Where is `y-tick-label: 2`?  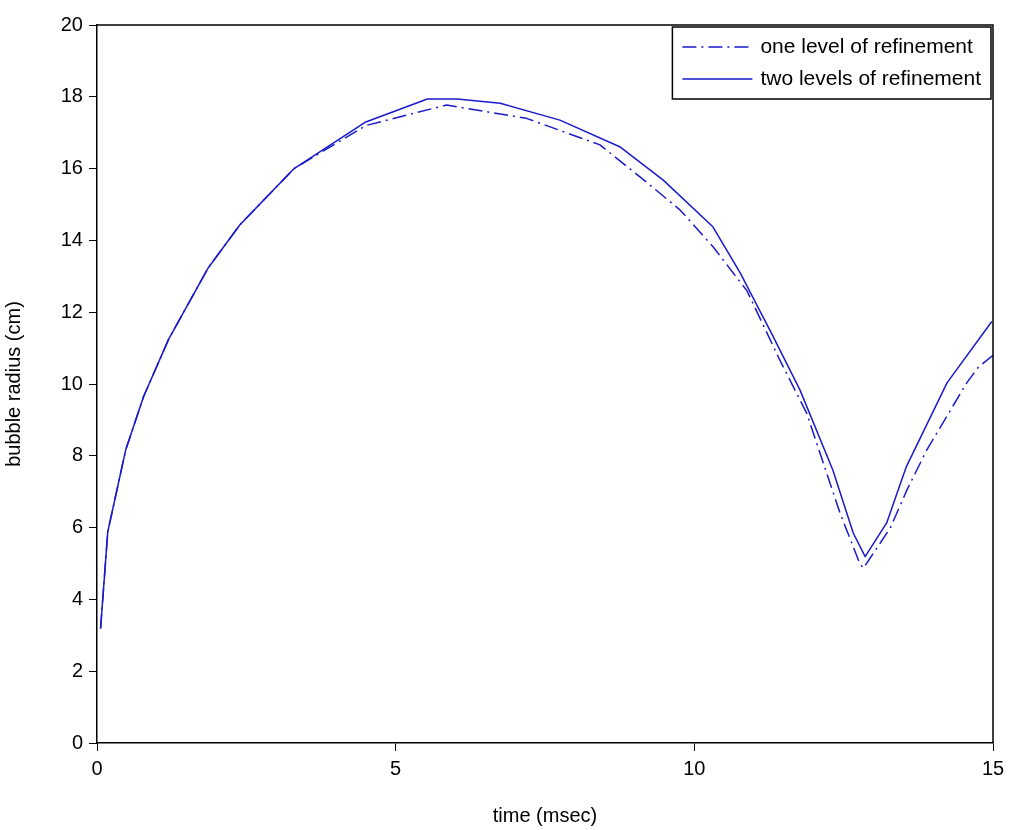
y-tick-label: 2 is located at coordinates (77, 669).